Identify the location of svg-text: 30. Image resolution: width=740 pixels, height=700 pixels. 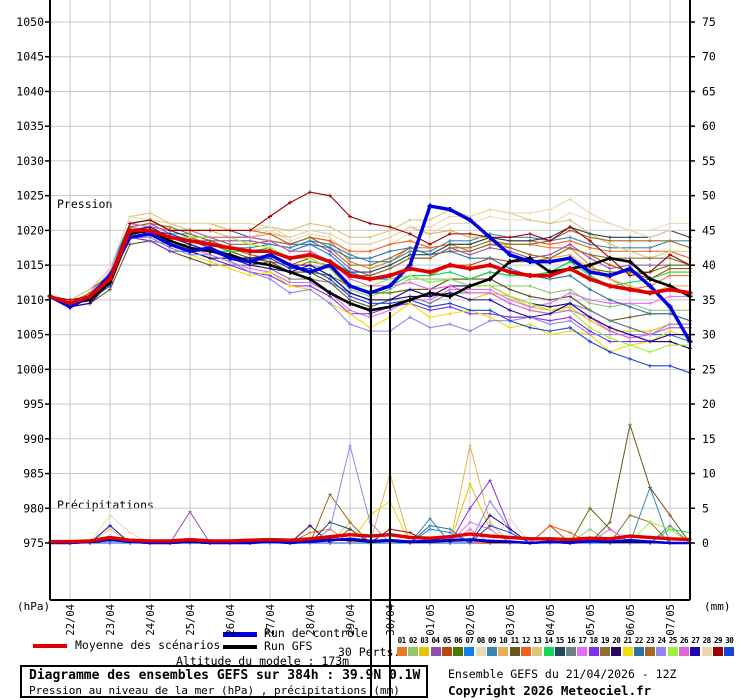
(709, 335).